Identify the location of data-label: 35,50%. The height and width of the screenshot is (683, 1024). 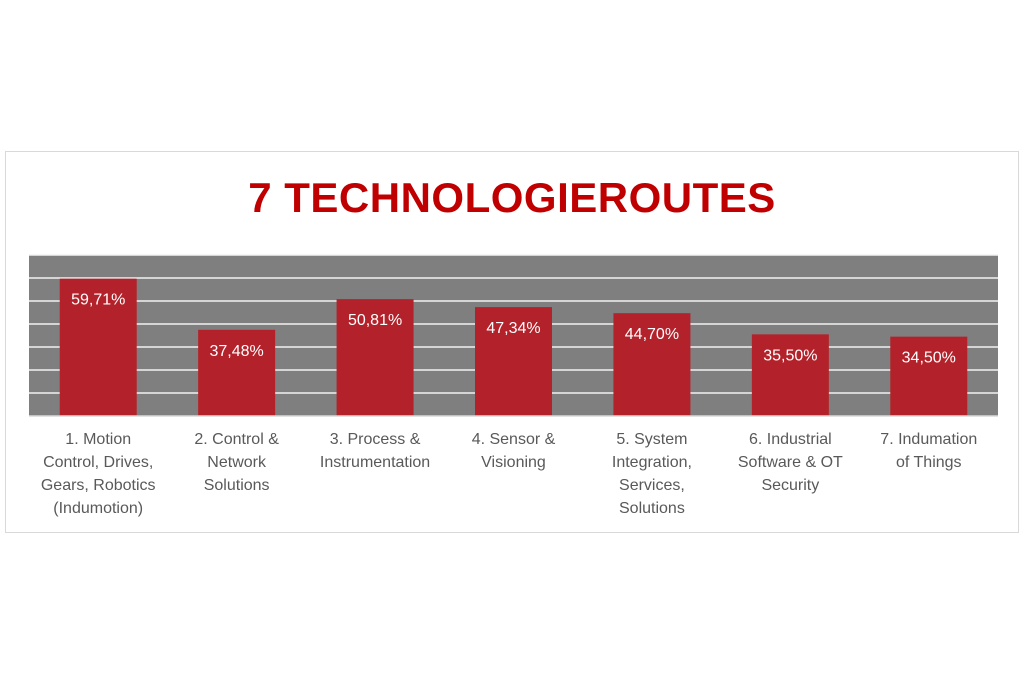
(790, 355).